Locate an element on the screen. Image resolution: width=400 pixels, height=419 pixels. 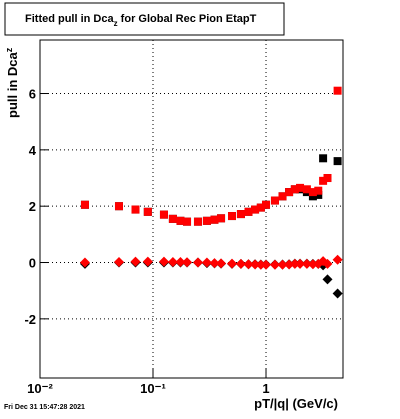
footer-date: Fri Dec 31 15:47:28 2021 is located at coordinates (44, 407).